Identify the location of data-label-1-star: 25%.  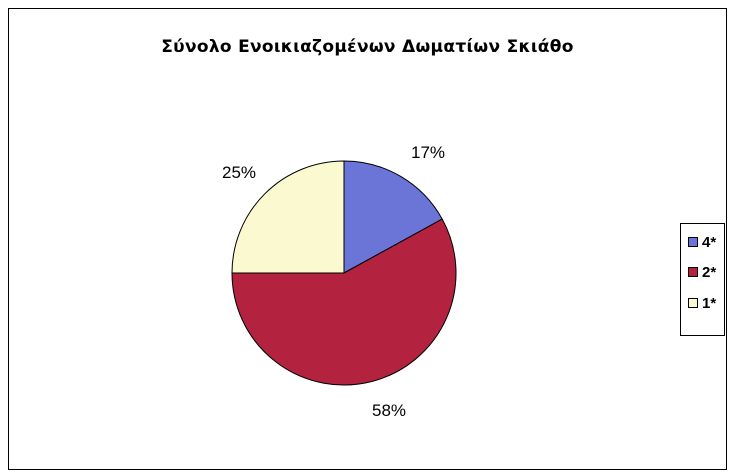
(239, 172).